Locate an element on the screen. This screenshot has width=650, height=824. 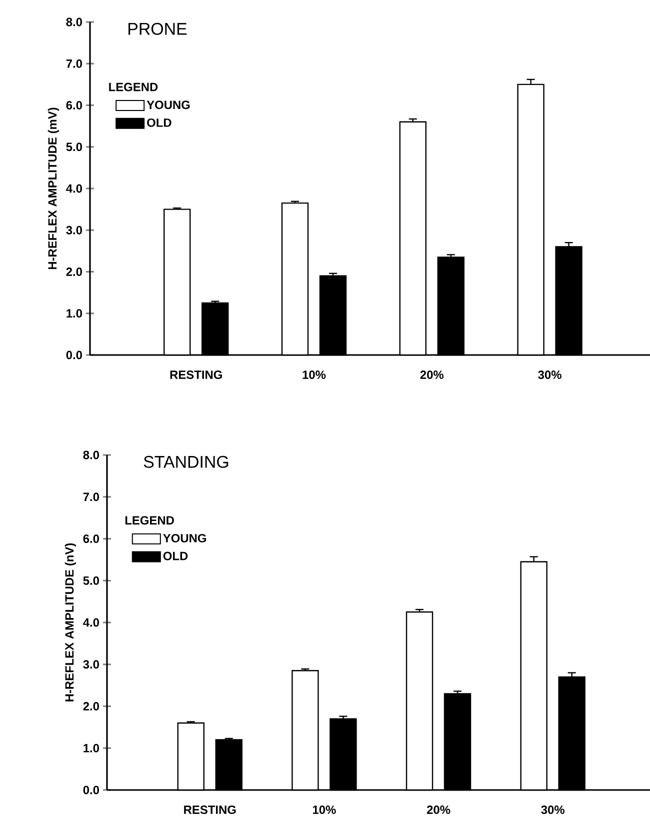
y-axis-title: H-REFLEX AMPLITUDE (nV) is located at coordinates (70, 622).